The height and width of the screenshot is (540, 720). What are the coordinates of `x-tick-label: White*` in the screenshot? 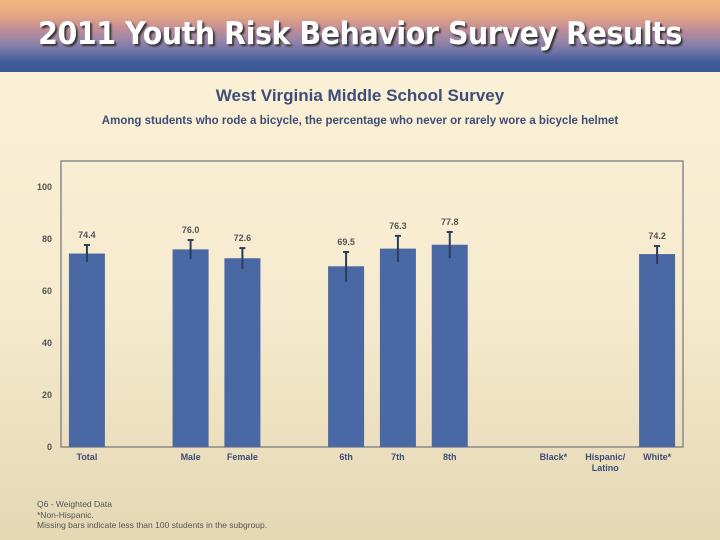 It's located at (657, 457).